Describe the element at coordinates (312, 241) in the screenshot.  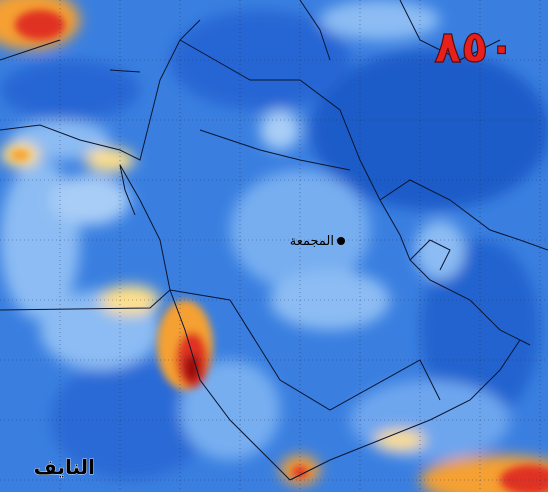
I see `city-label: المجمعة` at that location.